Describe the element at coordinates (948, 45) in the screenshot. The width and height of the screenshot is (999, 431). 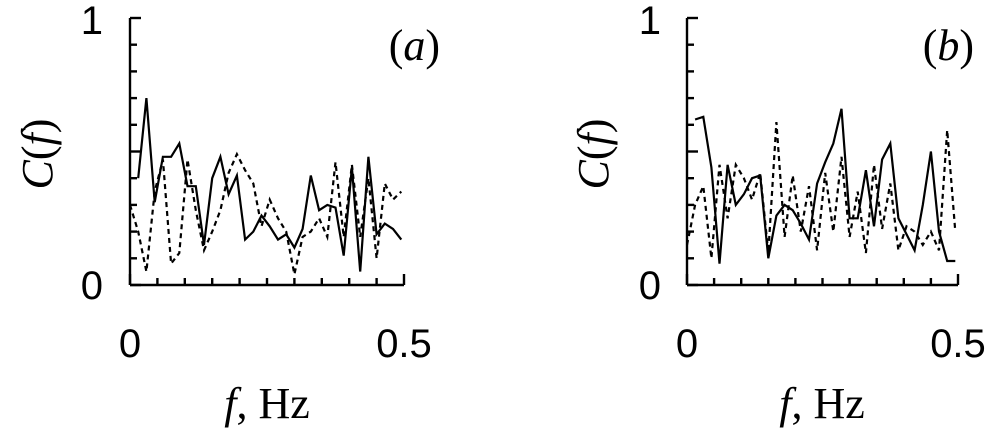
I see `panel-label: (b)` at that location.